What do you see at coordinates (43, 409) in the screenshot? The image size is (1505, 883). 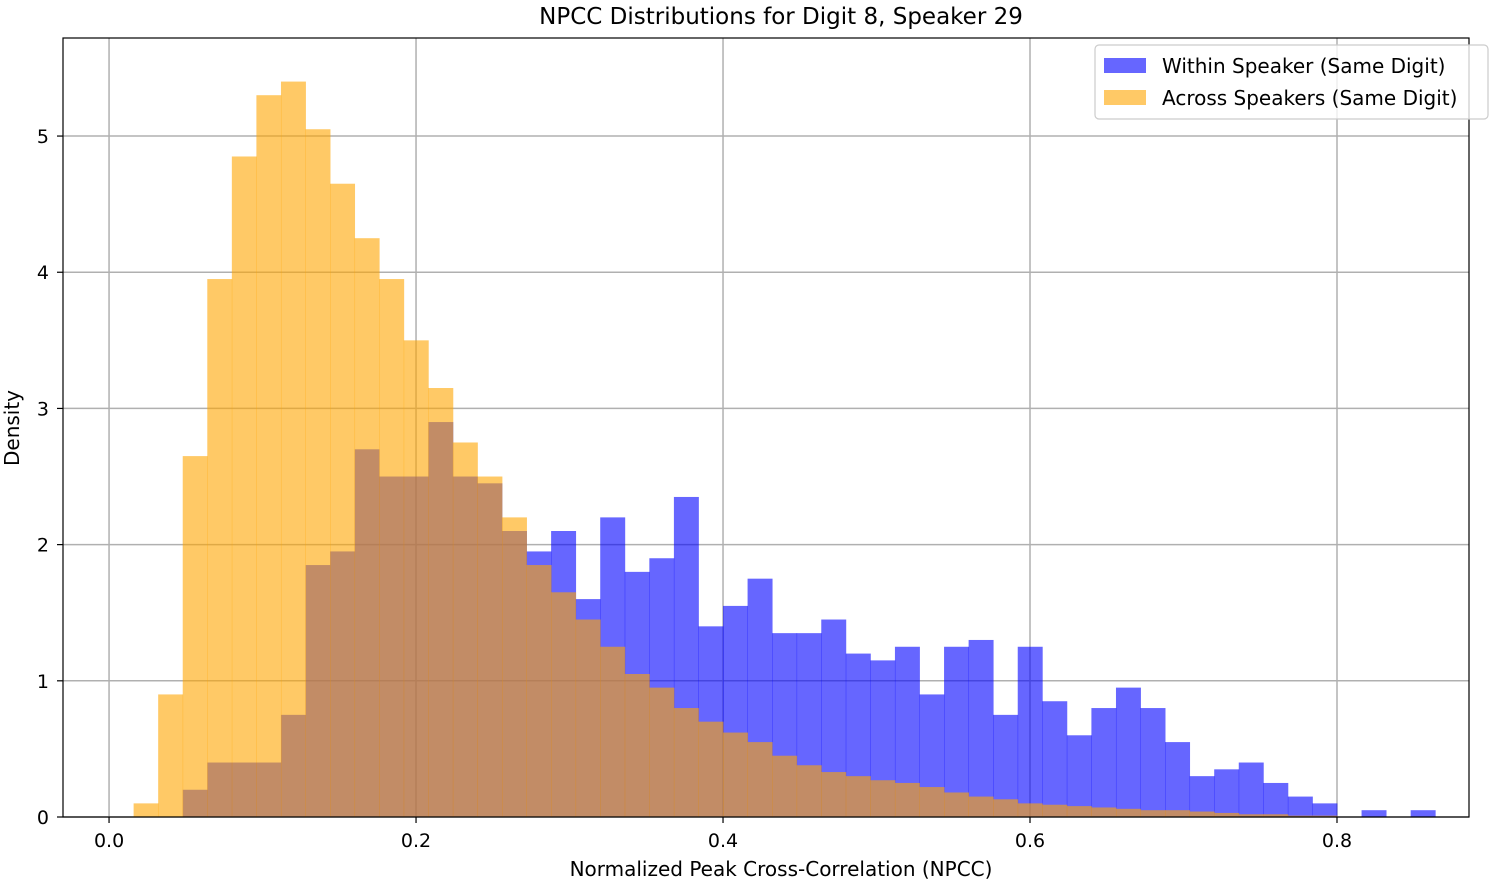 I see `y-tick-label: 3` at bounding box center [43, 409].